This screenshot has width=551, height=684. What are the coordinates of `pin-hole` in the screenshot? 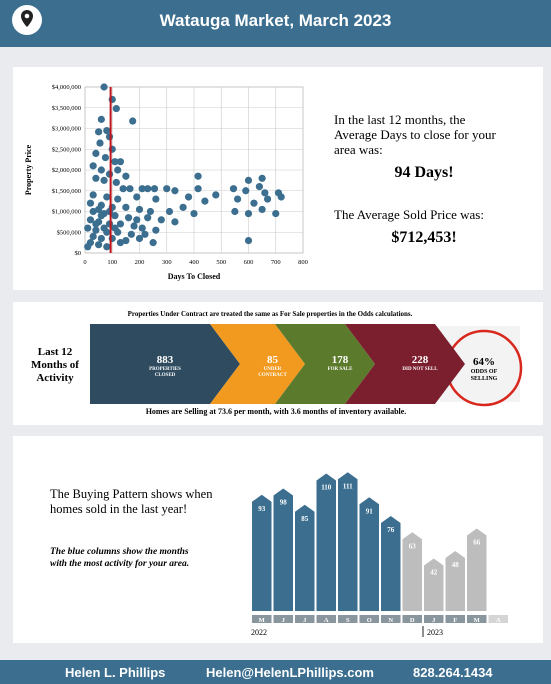 It's located at (27, 16).